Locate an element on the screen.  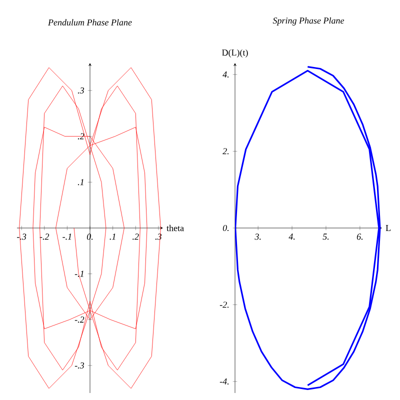
x-axis-title: L is located at coordinates (388, 228).